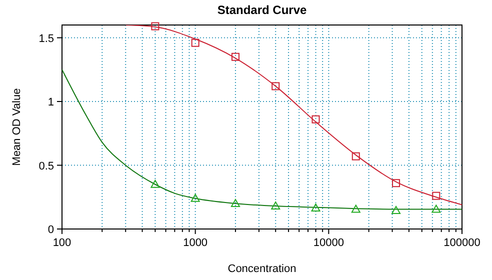 The height and width of the screenshot is (280, 492). I want to click on y-axis-title: Mean OD Value, so click(17, 127).